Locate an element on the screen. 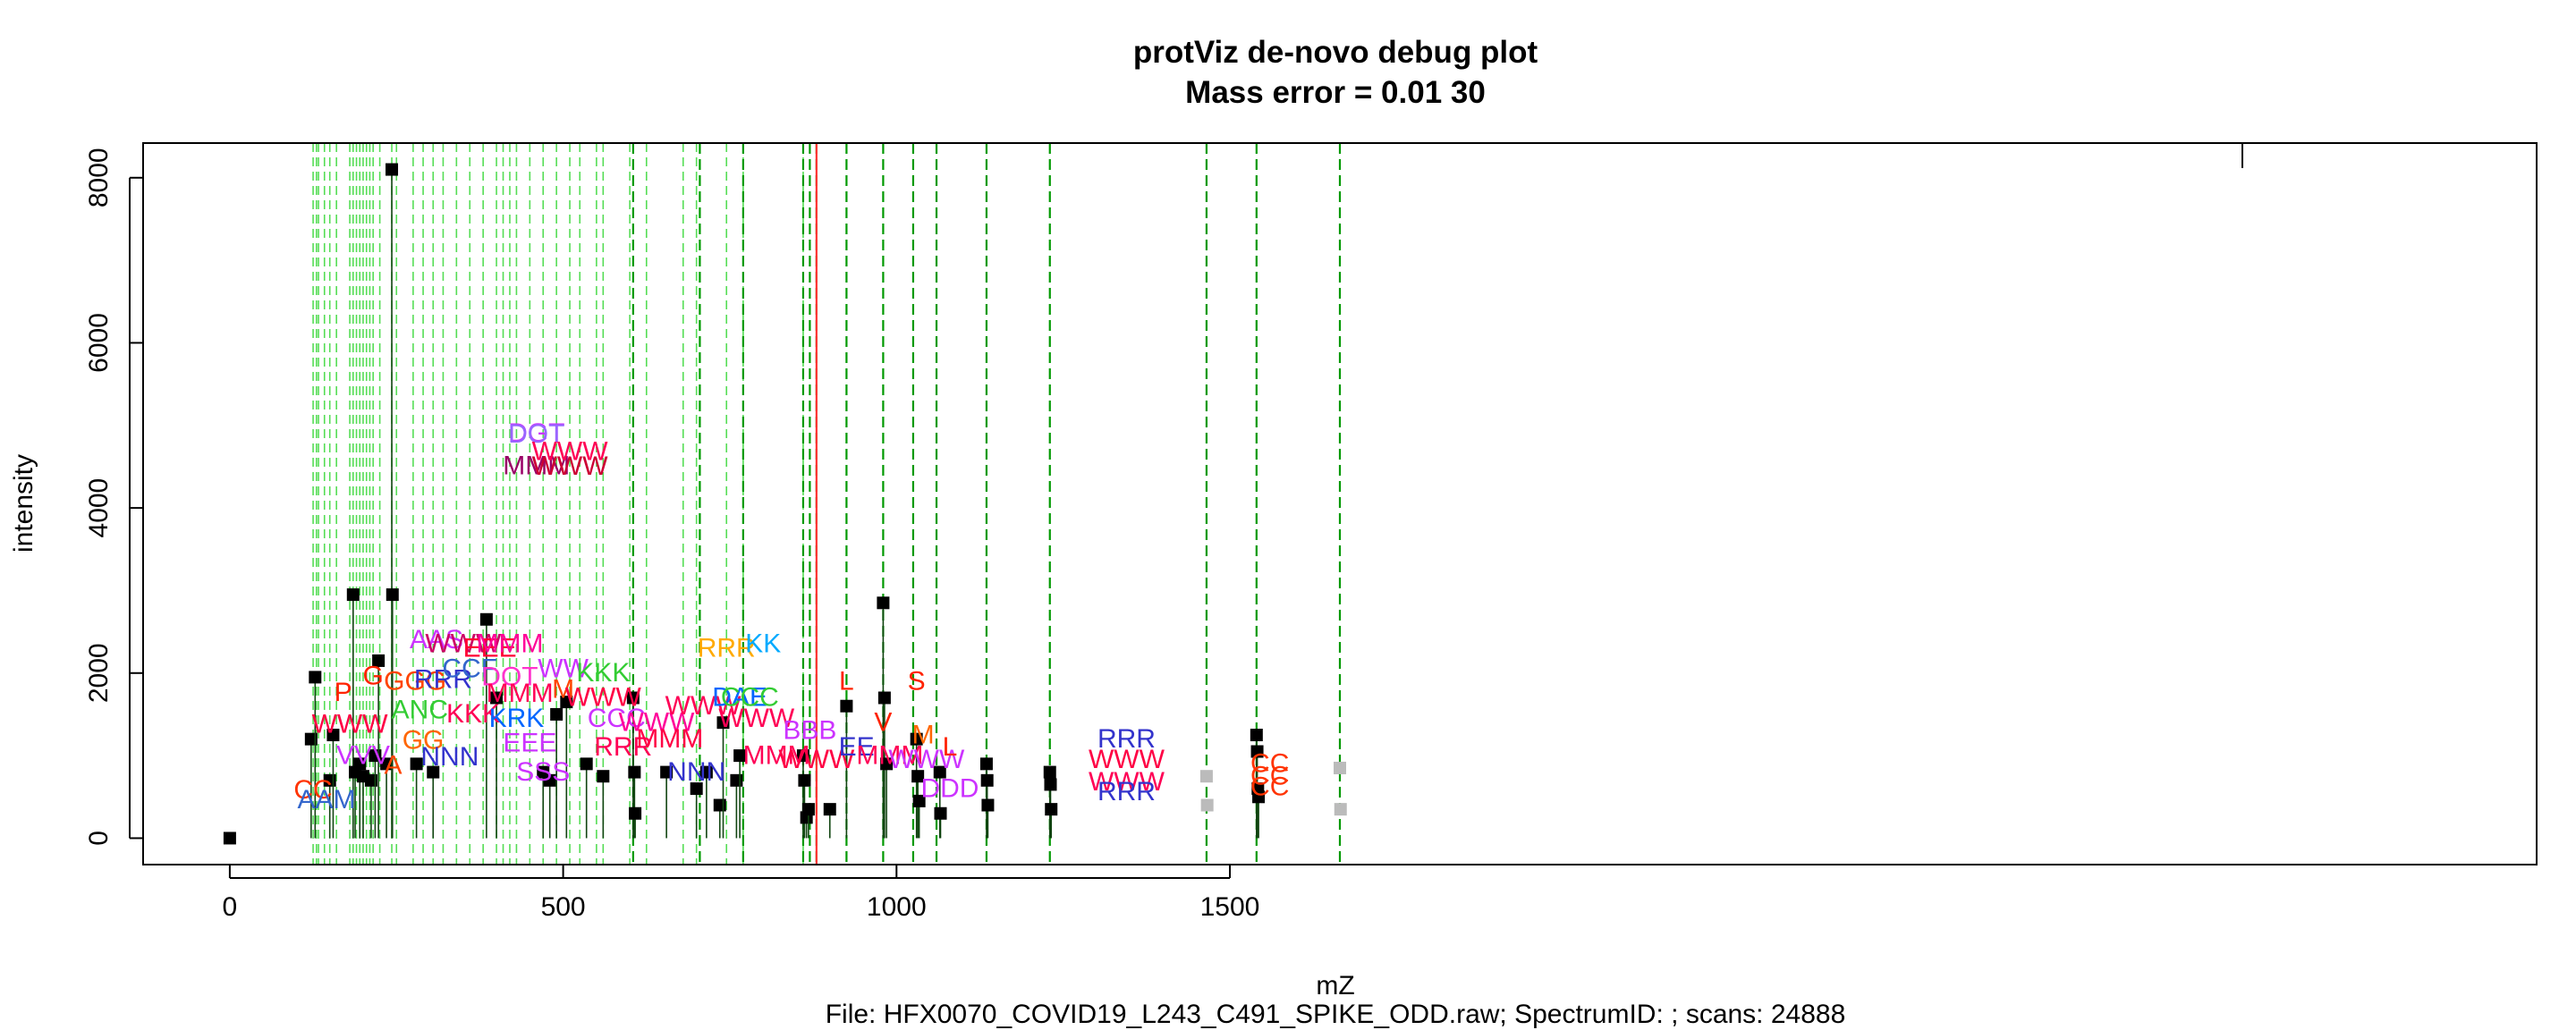  peak-annotation-label: S is located at coordinates (917, 681).